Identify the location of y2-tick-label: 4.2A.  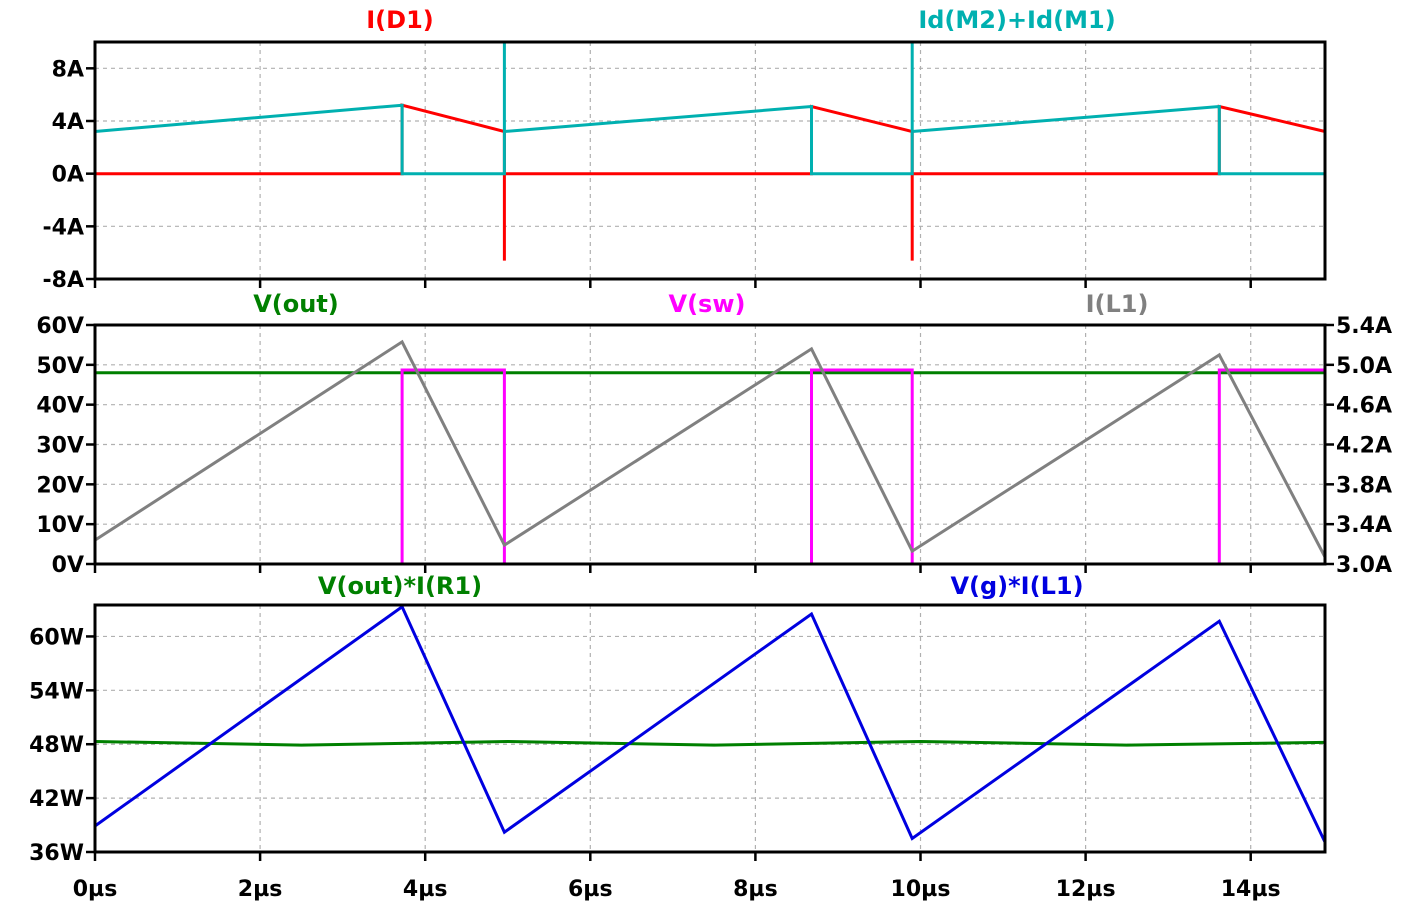
(1364, 446).